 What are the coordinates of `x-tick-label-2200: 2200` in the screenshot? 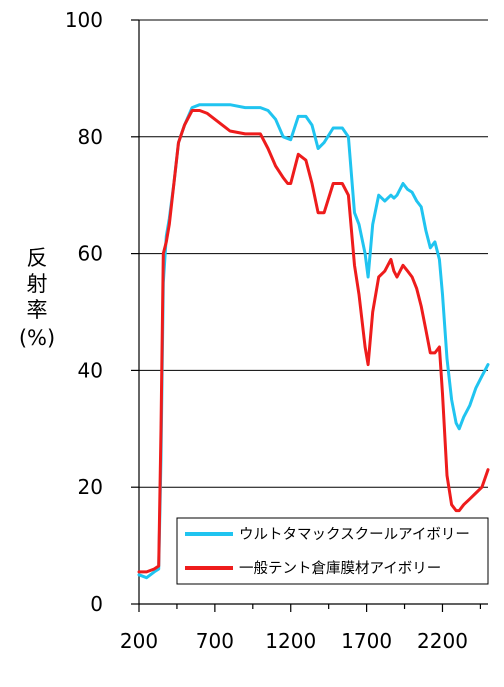 It's located at (442, 641).